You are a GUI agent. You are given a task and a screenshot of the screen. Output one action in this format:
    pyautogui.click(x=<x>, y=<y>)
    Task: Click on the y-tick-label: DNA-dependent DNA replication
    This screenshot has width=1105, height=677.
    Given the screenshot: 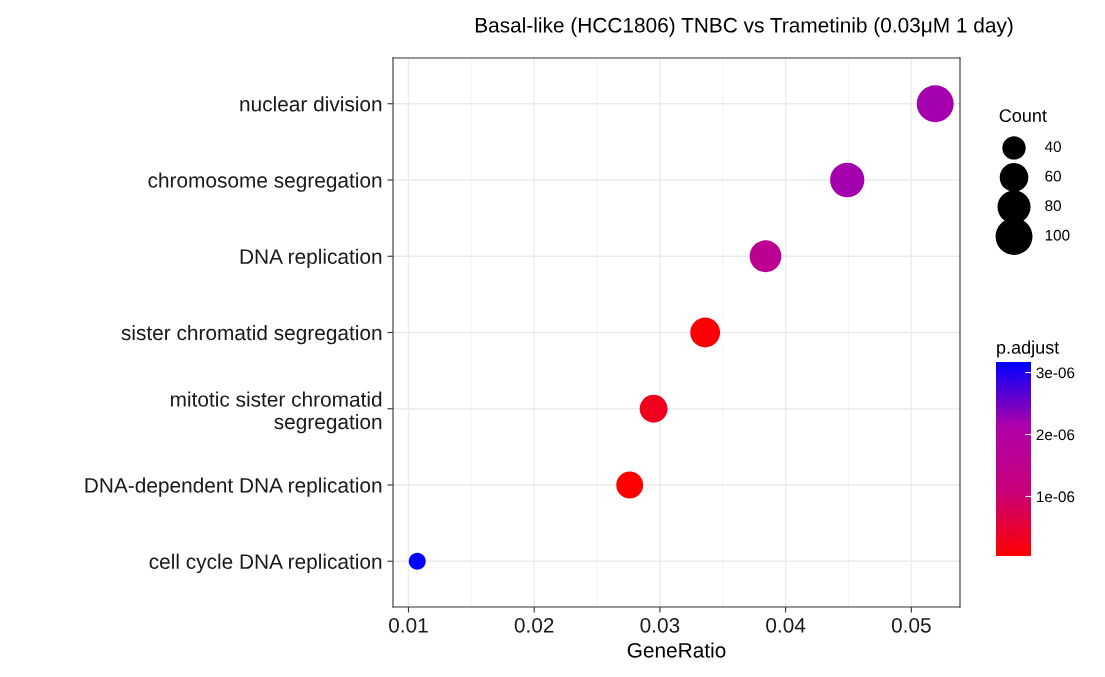 What is the action you would take?
    pyautogui.click(x=233, y=487)
    